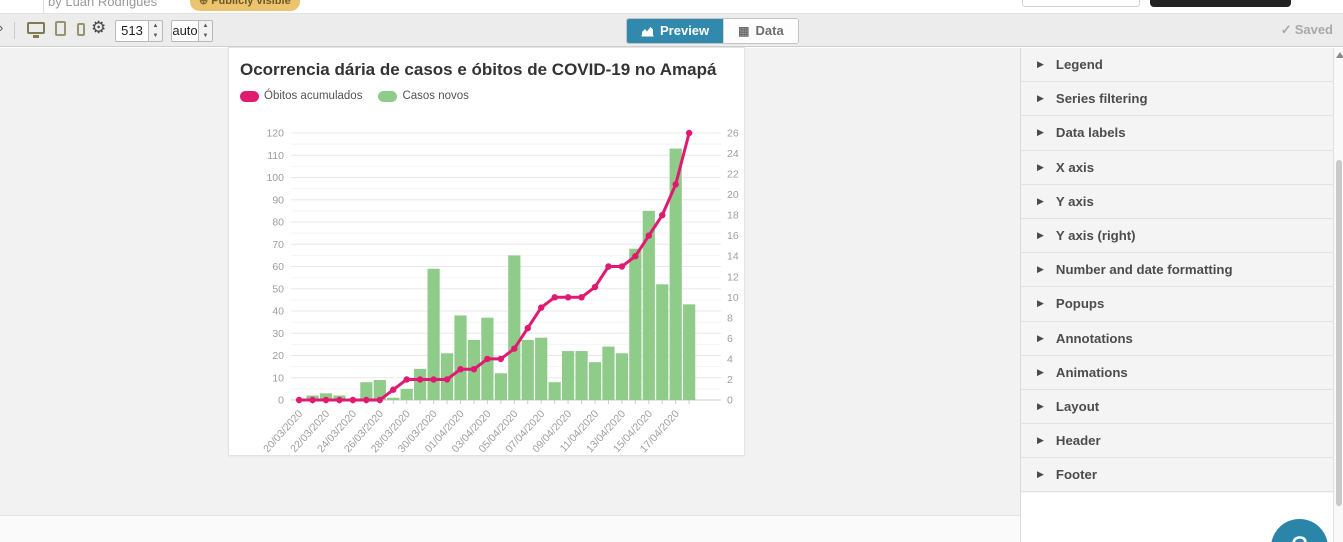 This screenshot has height=542, width=1343. I want to click on export-publish-button-partial, so click(1220, 3).